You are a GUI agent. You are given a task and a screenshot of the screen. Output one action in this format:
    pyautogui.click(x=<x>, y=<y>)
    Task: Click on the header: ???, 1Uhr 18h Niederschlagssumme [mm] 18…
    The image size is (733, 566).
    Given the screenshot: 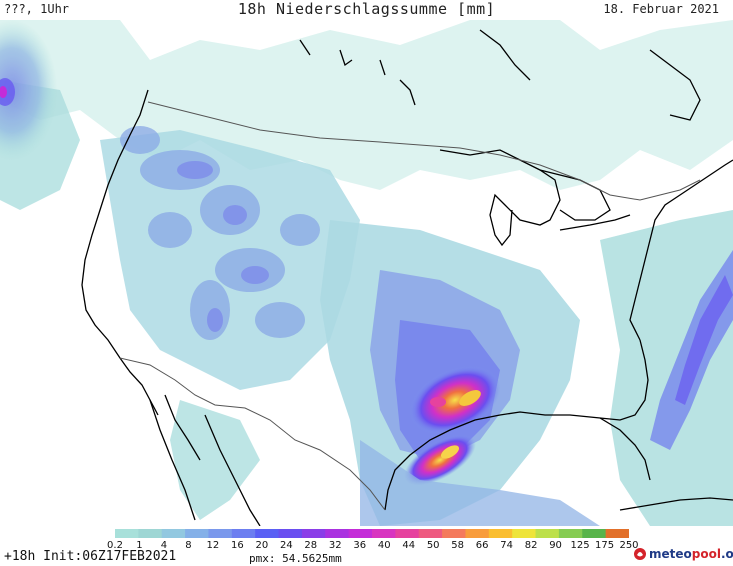 What is the action you would take?
    pyautogui.click(x=366, y=10)
    